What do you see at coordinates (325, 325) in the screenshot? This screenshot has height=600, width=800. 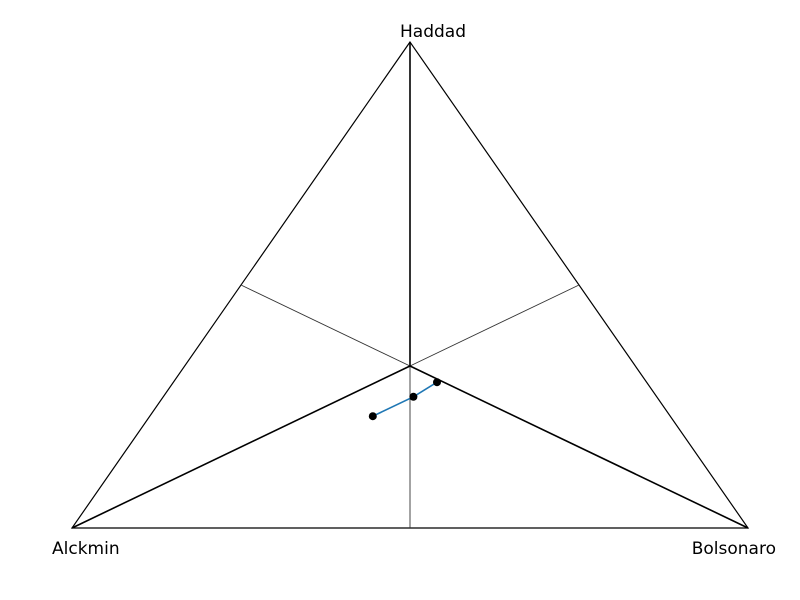 I see `median-to-left-edge` at bounding box center [325, 325].